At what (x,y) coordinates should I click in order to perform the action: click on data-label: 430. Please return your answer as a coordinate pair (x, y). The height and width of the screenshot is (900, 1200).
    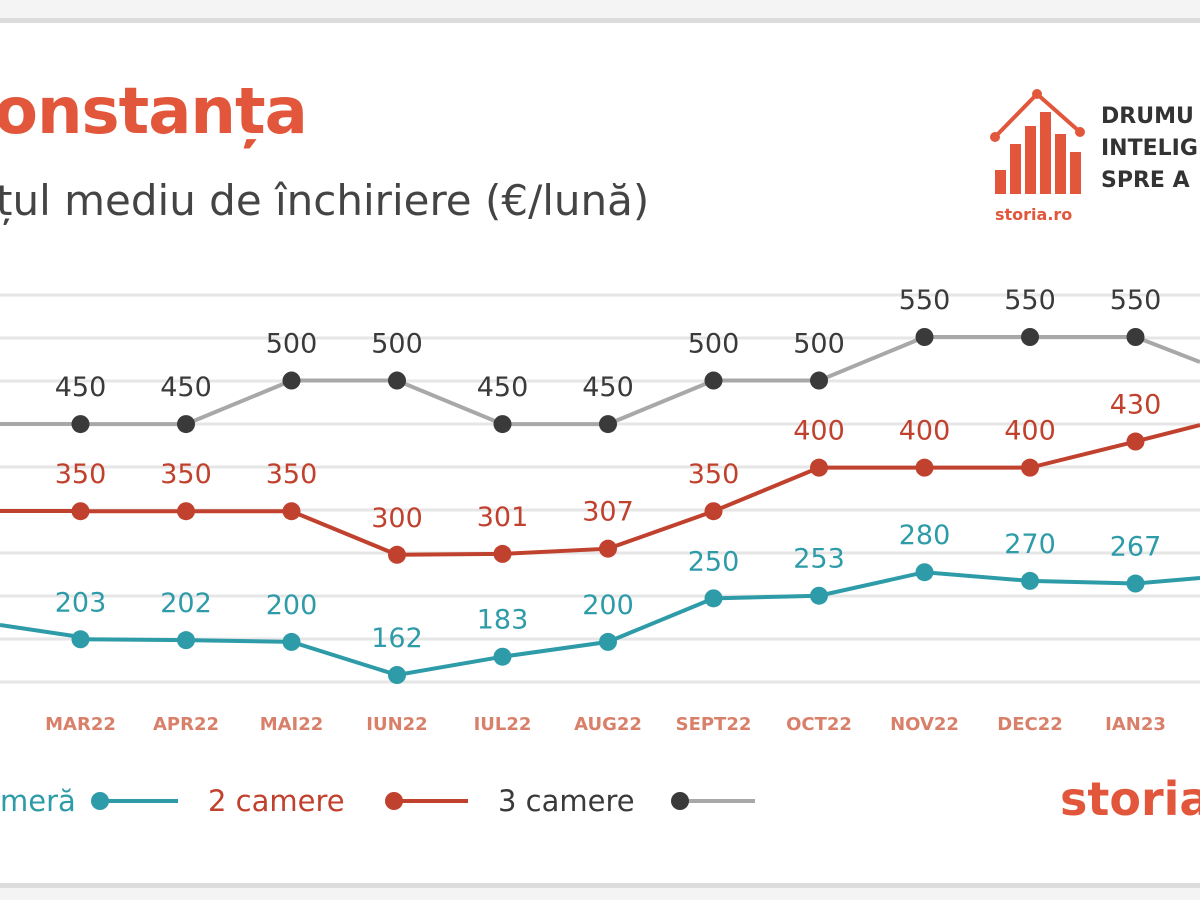
    Looking at the image, I should click on (1136, 405).